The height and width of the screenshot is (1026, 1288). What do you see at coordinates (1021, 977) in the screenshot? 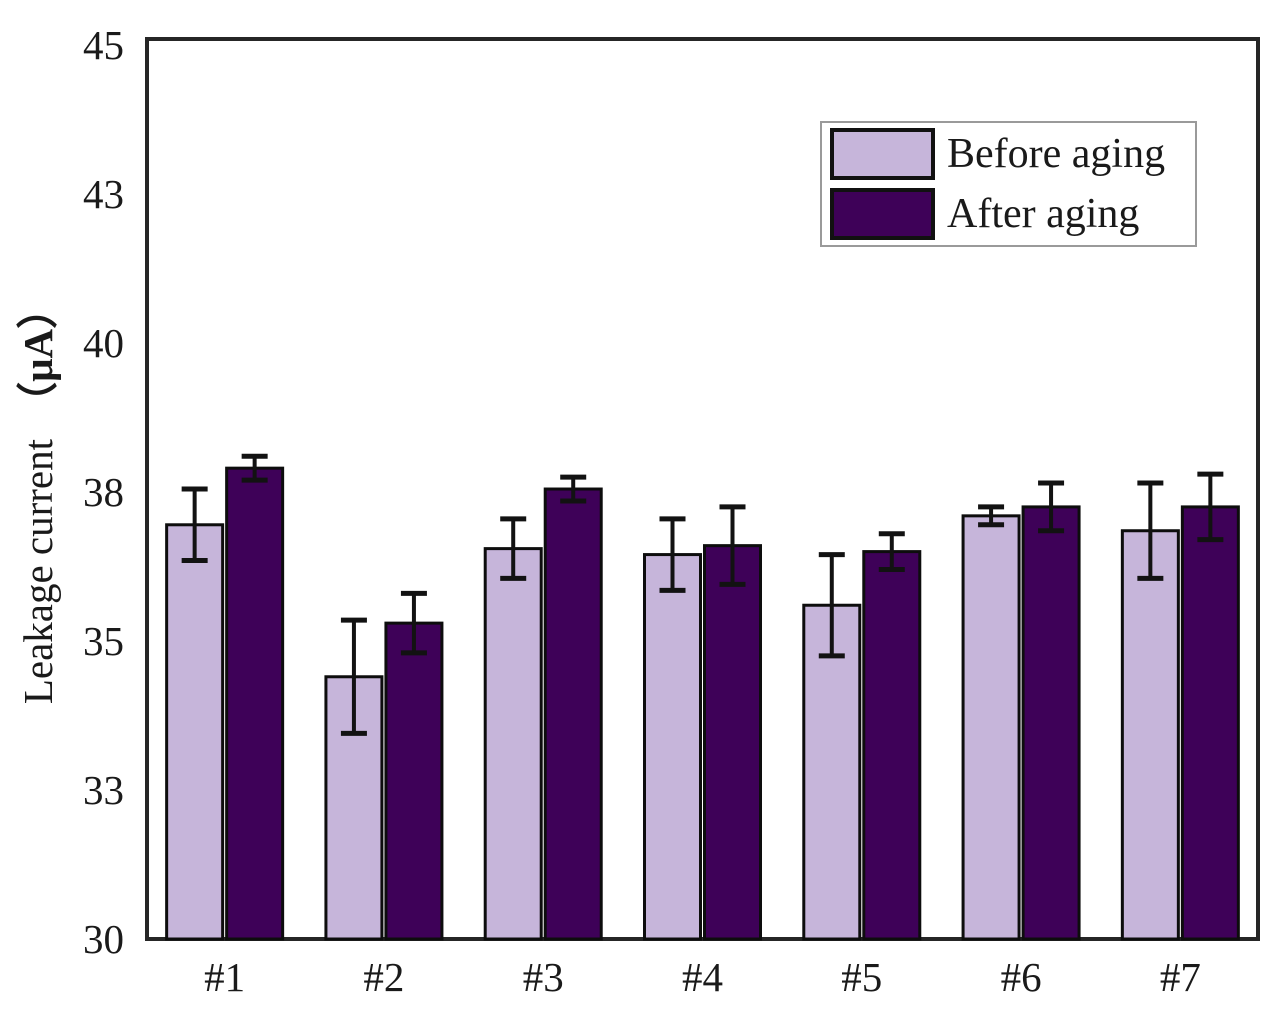
I see `x-tick-label-6: #6` at bounding box center [1021, 977].